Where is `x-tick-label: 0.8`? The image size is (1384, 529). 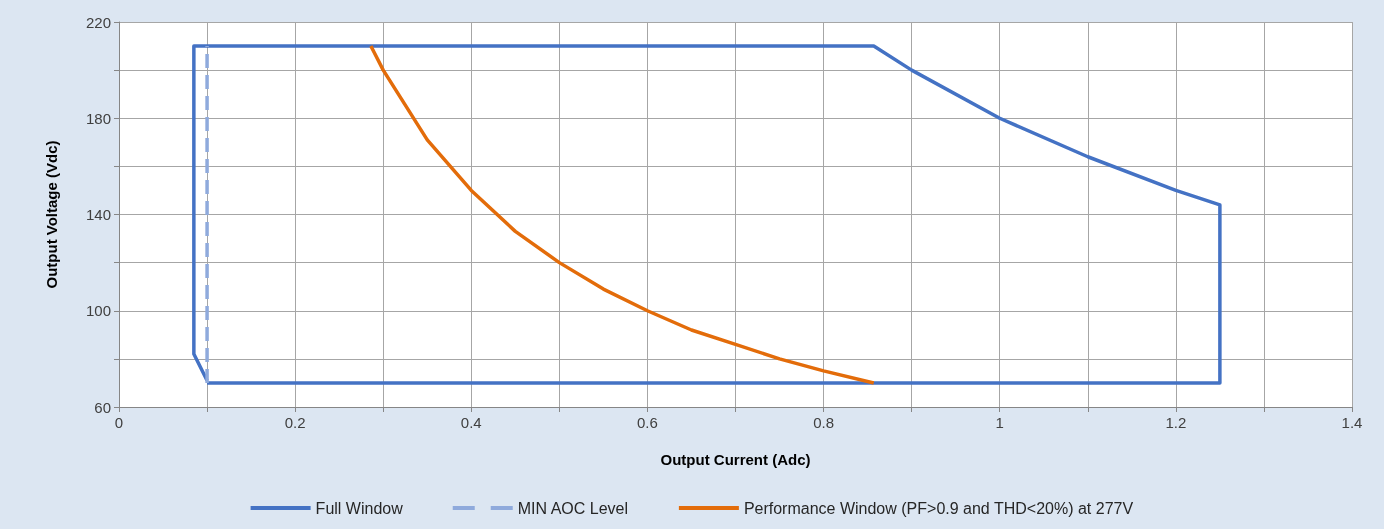
x-tick-label: 0.8 is located at coordinates (823, 422).